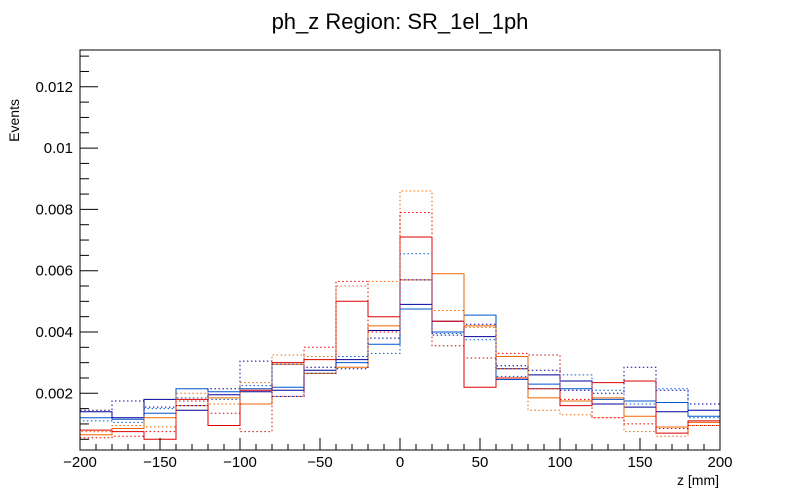  Describe the element at coordinates (639, 462) in the screenshot. I see `x-tick-label: 150` at that location.